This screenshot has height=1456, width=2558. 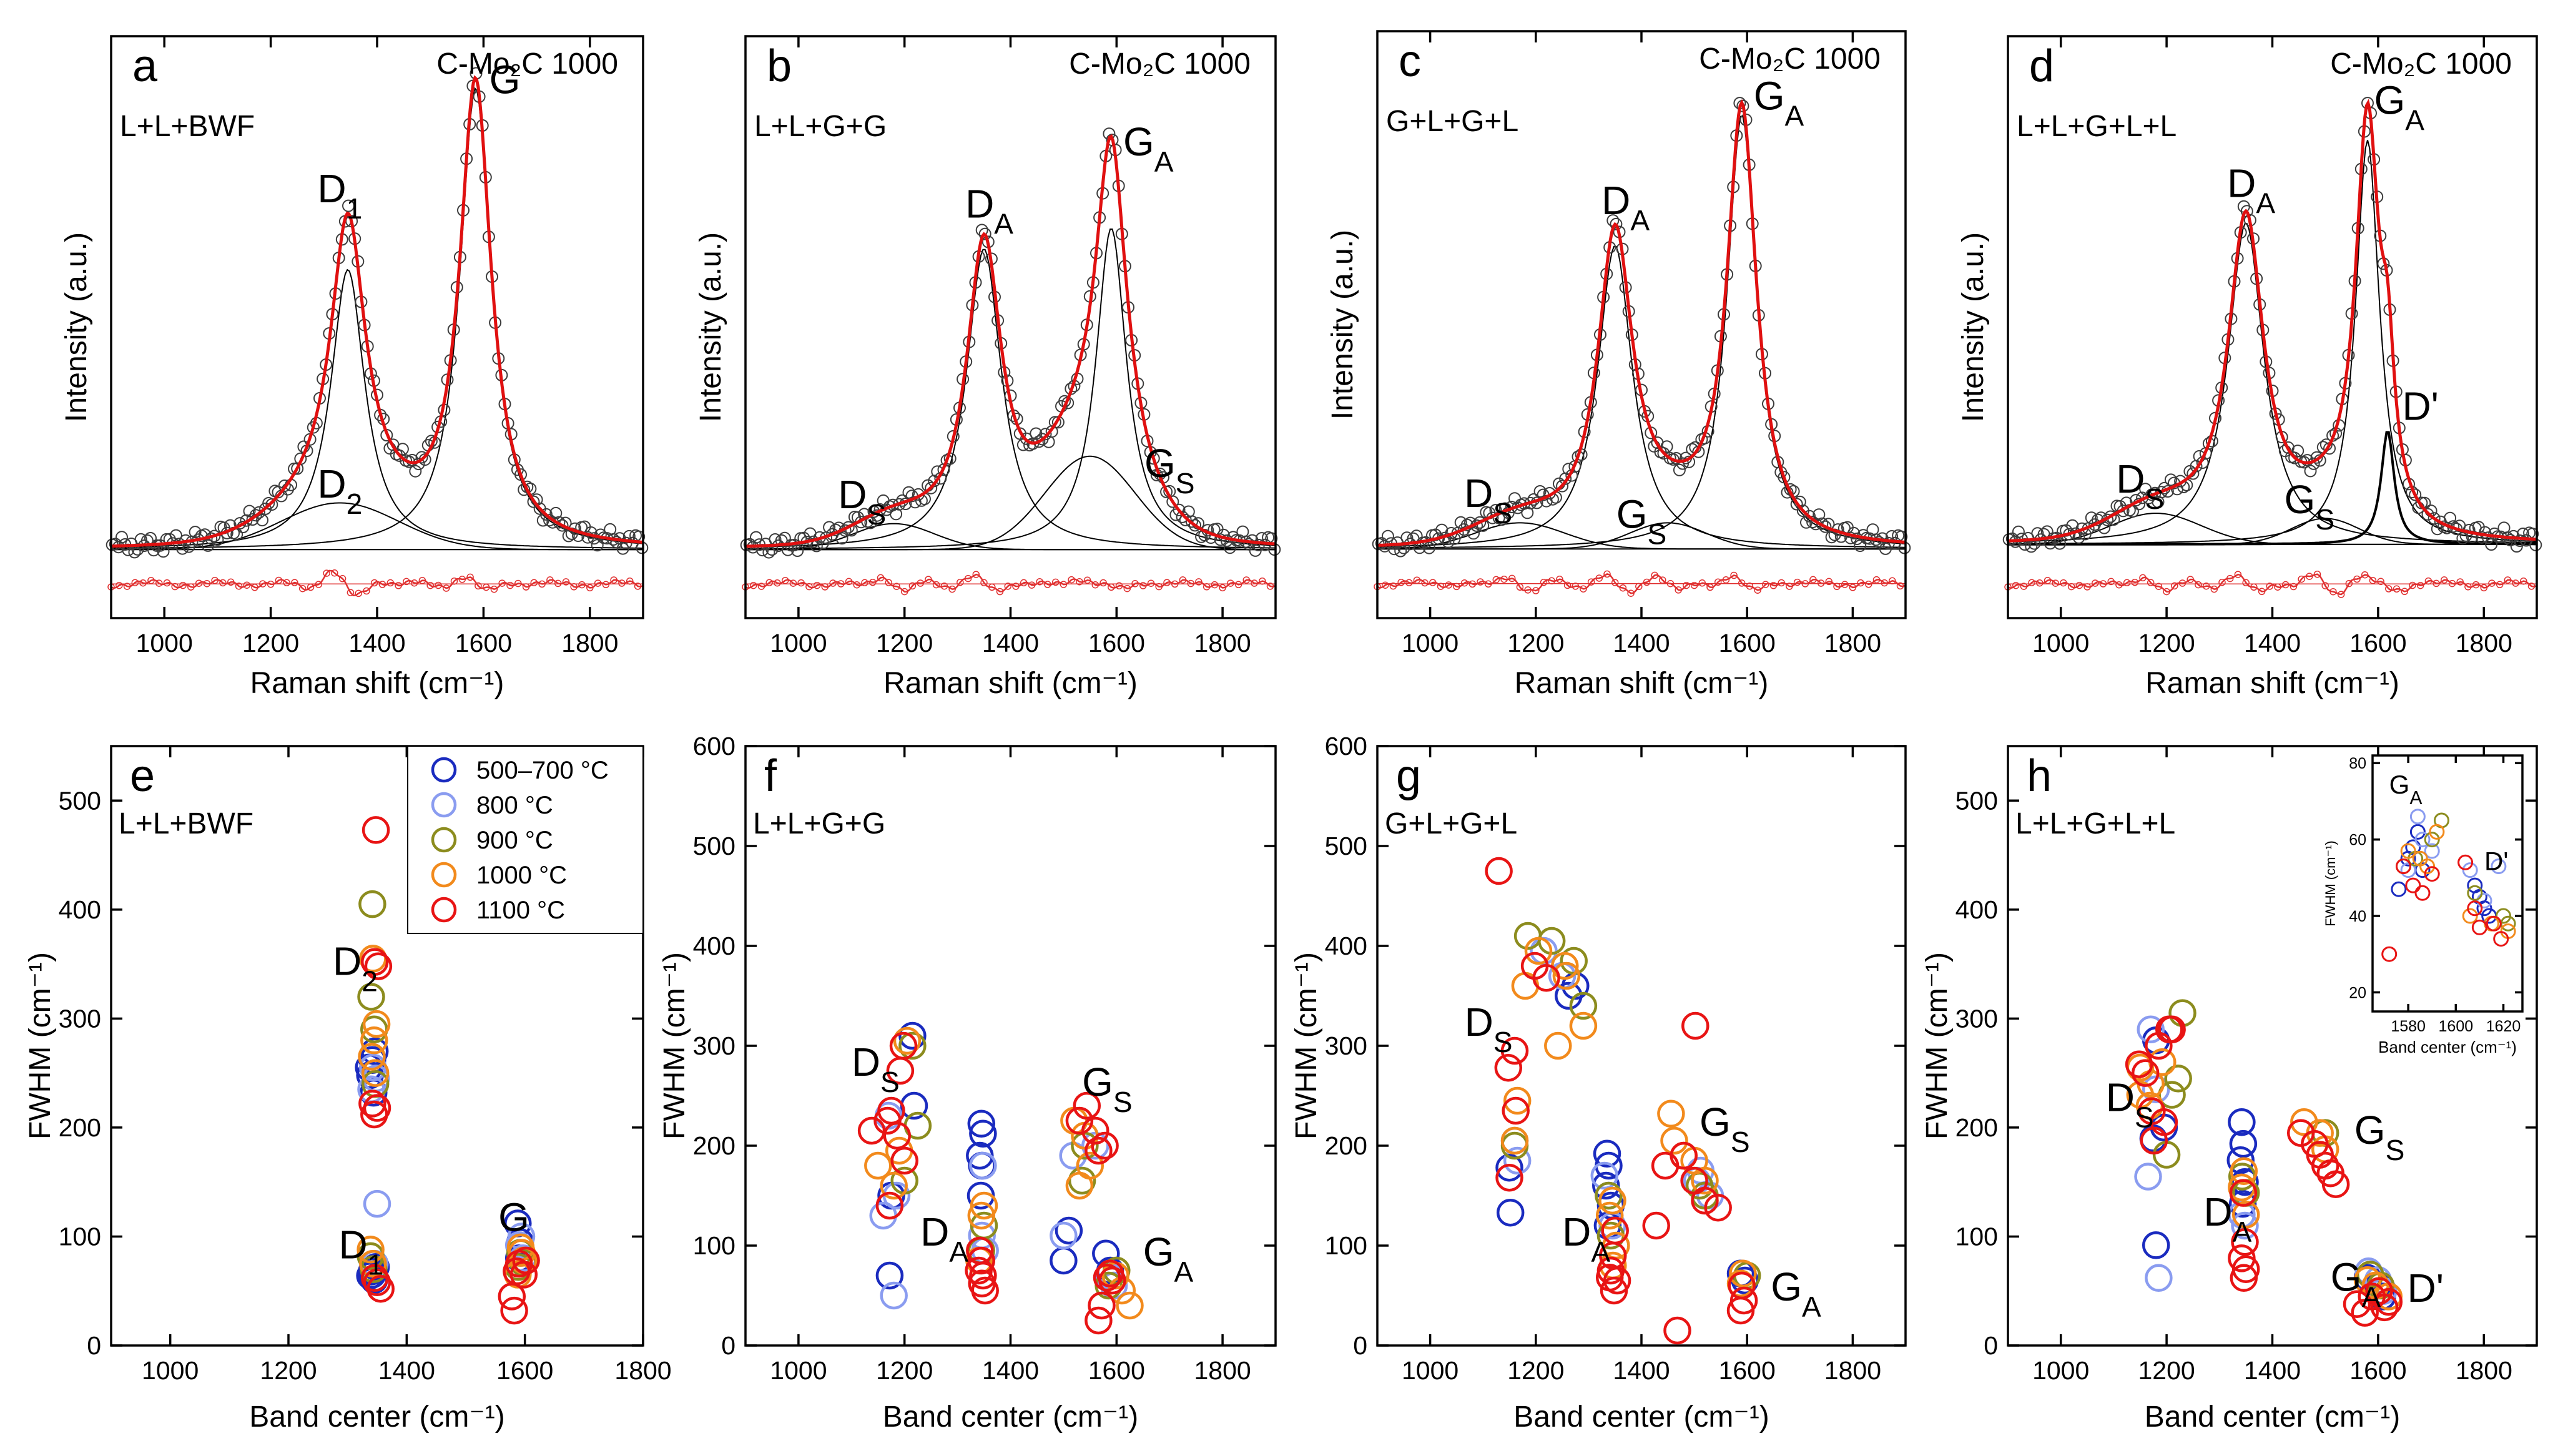 What do you see at coordinates (376, 1265) in the screenshot?
I see `peak-label-sub: 1` at bounding box center [376, 1265].